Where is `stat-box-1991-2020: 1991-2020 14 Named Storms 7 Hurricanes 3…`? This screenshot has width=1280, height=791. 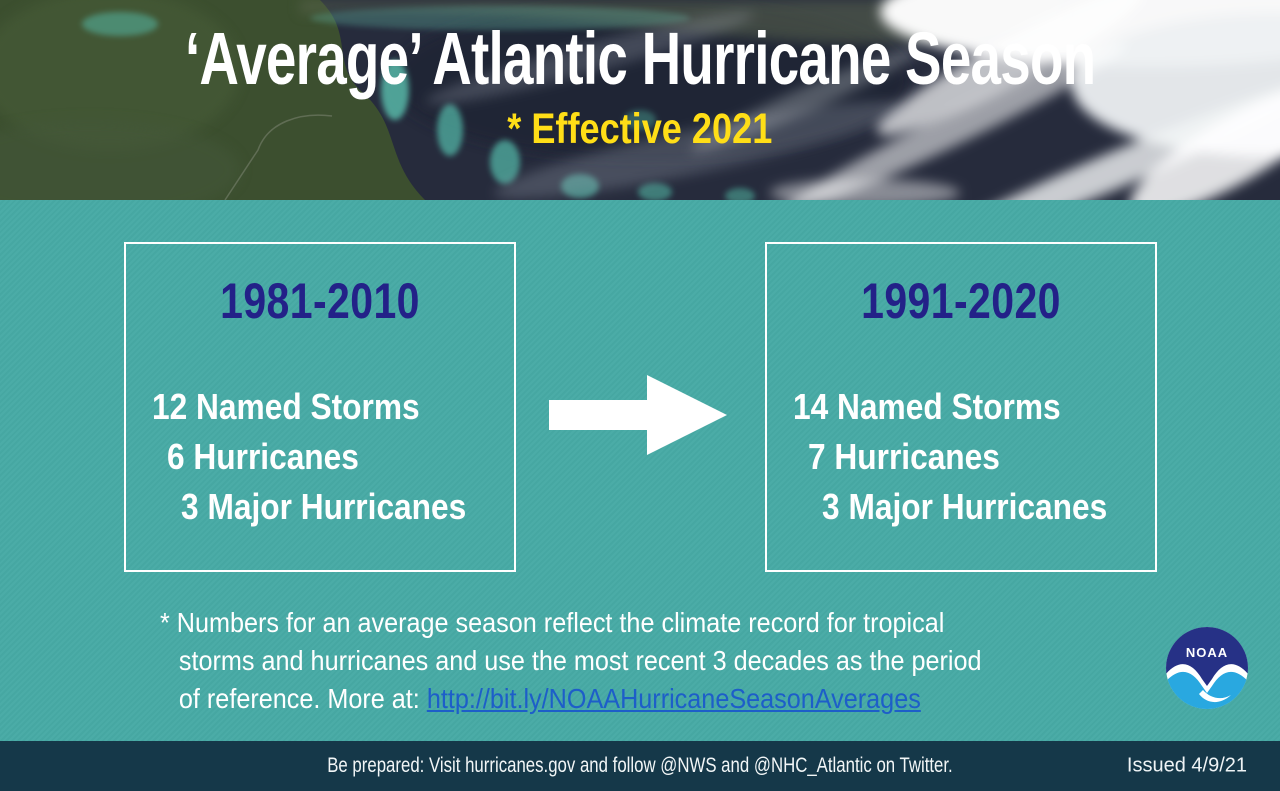 stat-box-1991-2020: 1991-2020 14 Named Storms 7 Hurricanes 3… is located at coordinates (961, 407).